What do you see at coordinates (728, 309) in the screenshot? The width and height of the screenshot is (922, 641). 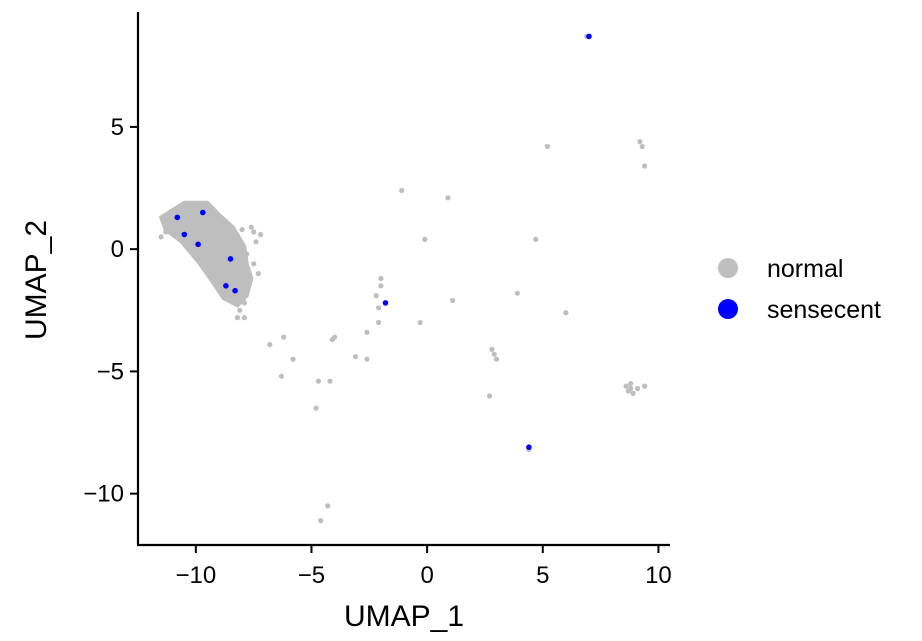 I see `legend-key-sensecent` at bounding box center [728, 309].